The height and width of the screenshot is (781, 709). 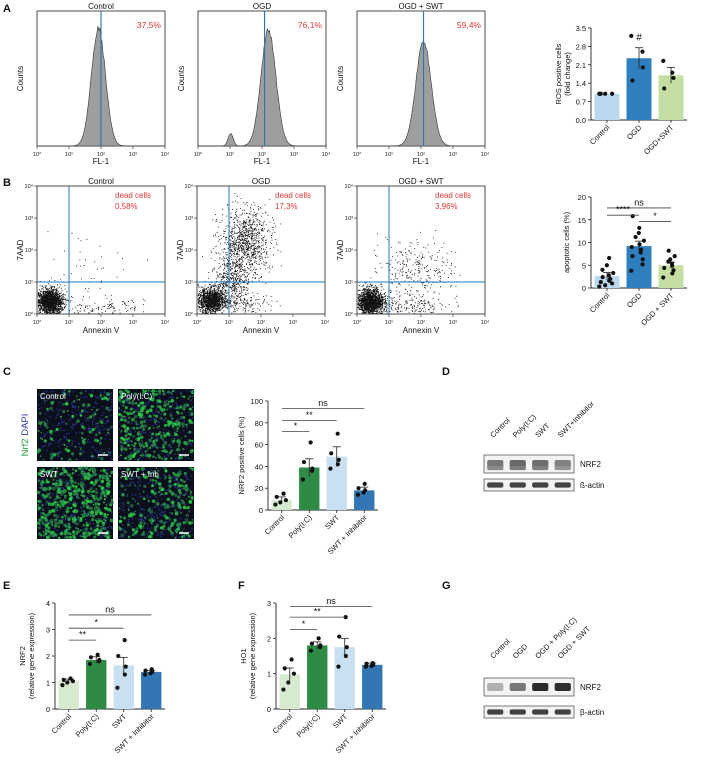 What do you see at coordinates (37, 154) in the screenshot?
I see `histogram-tick-label: 10⁰` at bounding box center [37, 154].